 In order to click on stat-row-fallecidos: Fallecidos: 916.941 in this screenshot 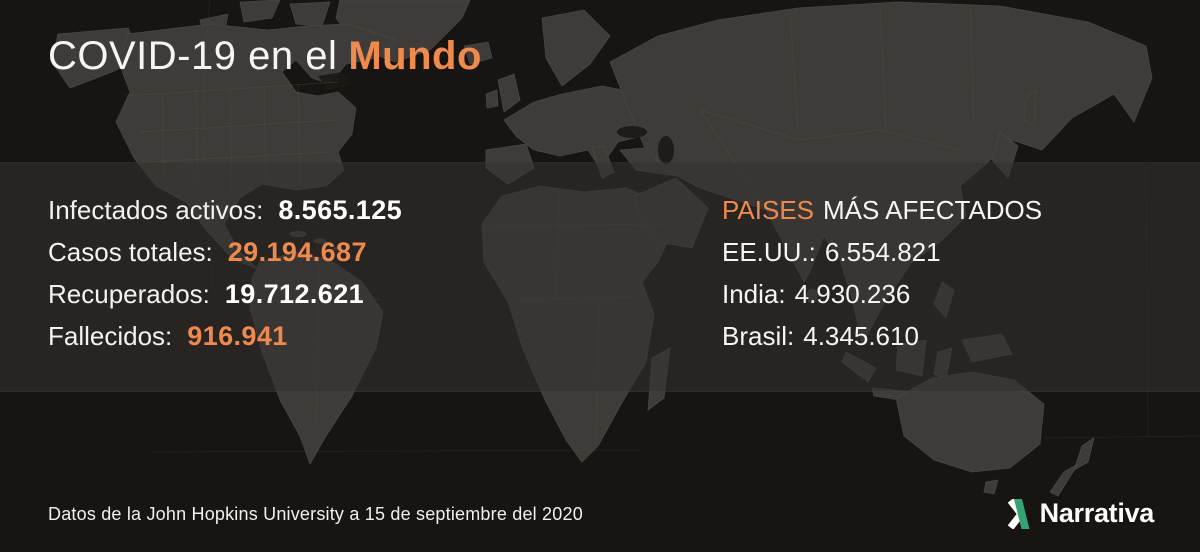, I will do `click(225, 336)`.